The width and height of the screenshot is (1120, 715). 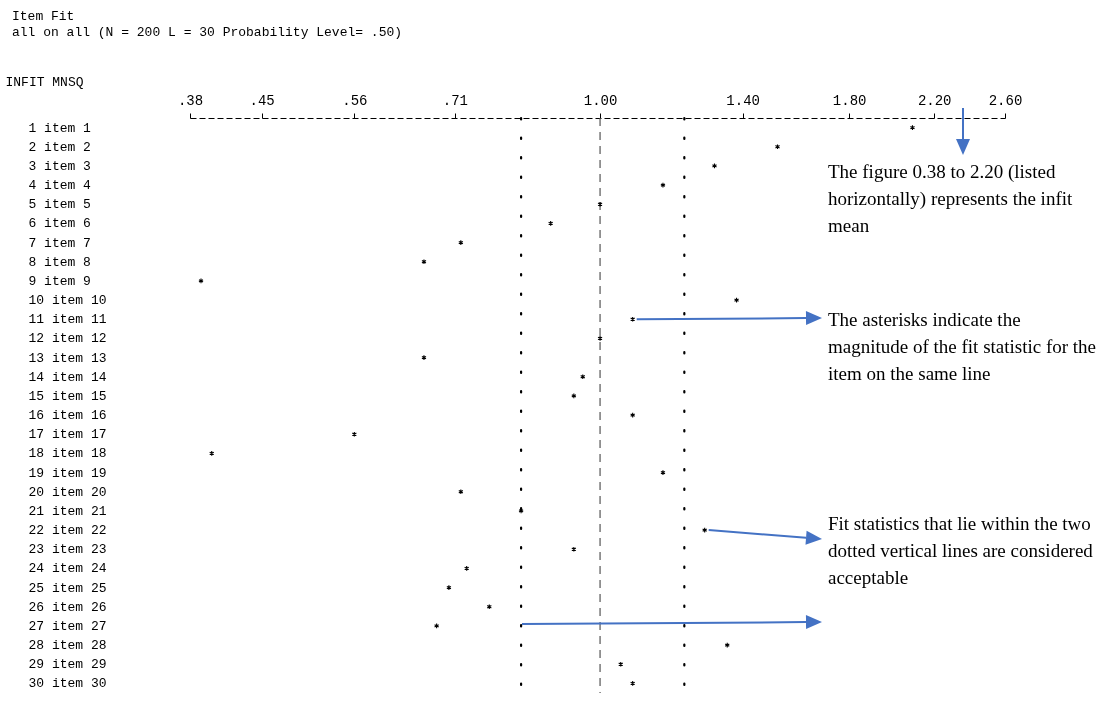 I want to click on y-tick-label: 24 item 24, so click(x=67, y=569).